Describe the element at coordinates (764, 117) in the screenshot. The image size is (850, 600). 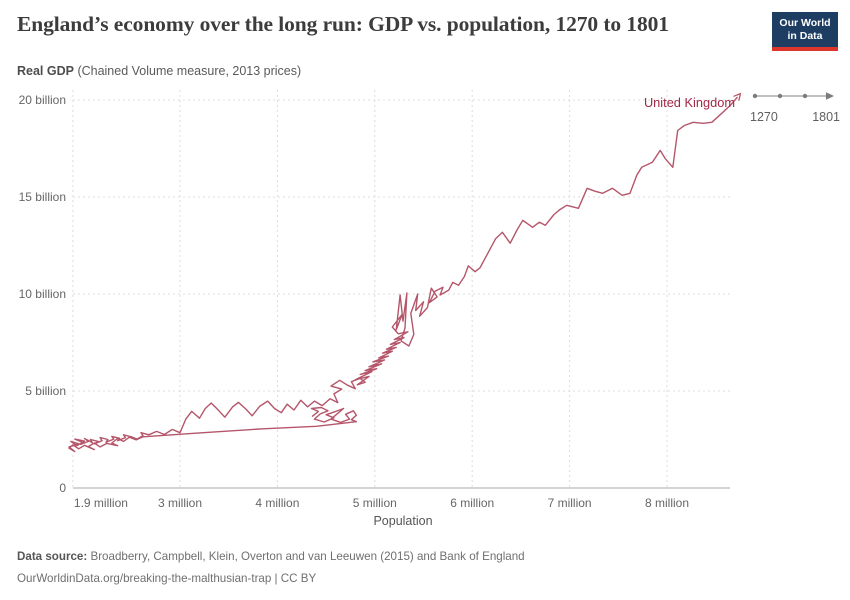
I see `timeline-start-year: 1270` at that location.